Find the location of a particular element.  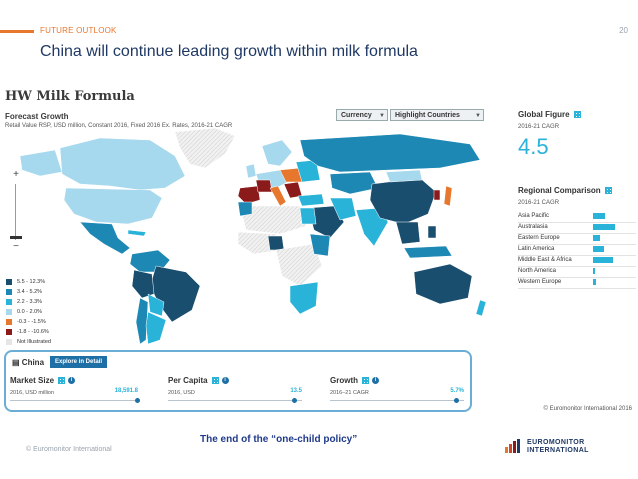

region-row: Latin America is located at coordinates (577, 249).